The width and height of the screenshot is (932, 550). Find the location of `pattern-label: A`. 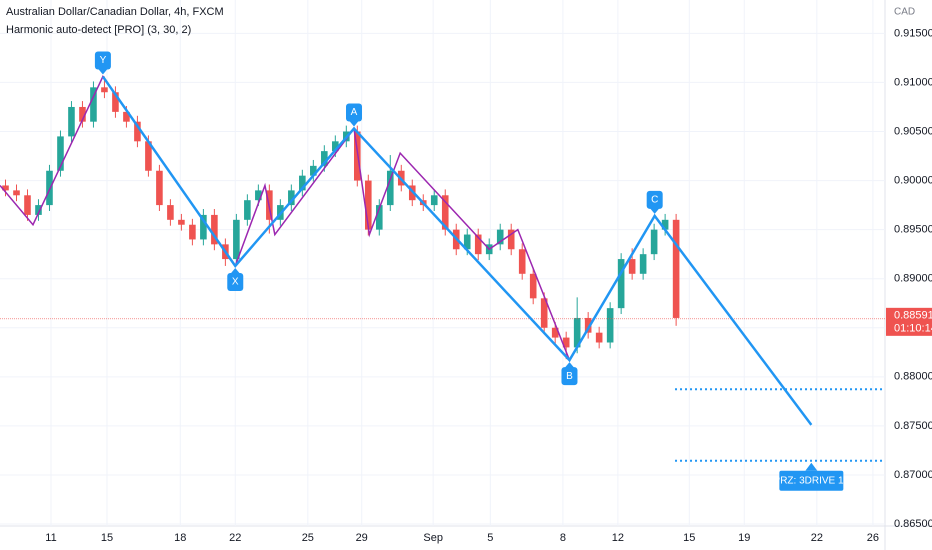

pattern-label: A is located at coordinates (354, 112).